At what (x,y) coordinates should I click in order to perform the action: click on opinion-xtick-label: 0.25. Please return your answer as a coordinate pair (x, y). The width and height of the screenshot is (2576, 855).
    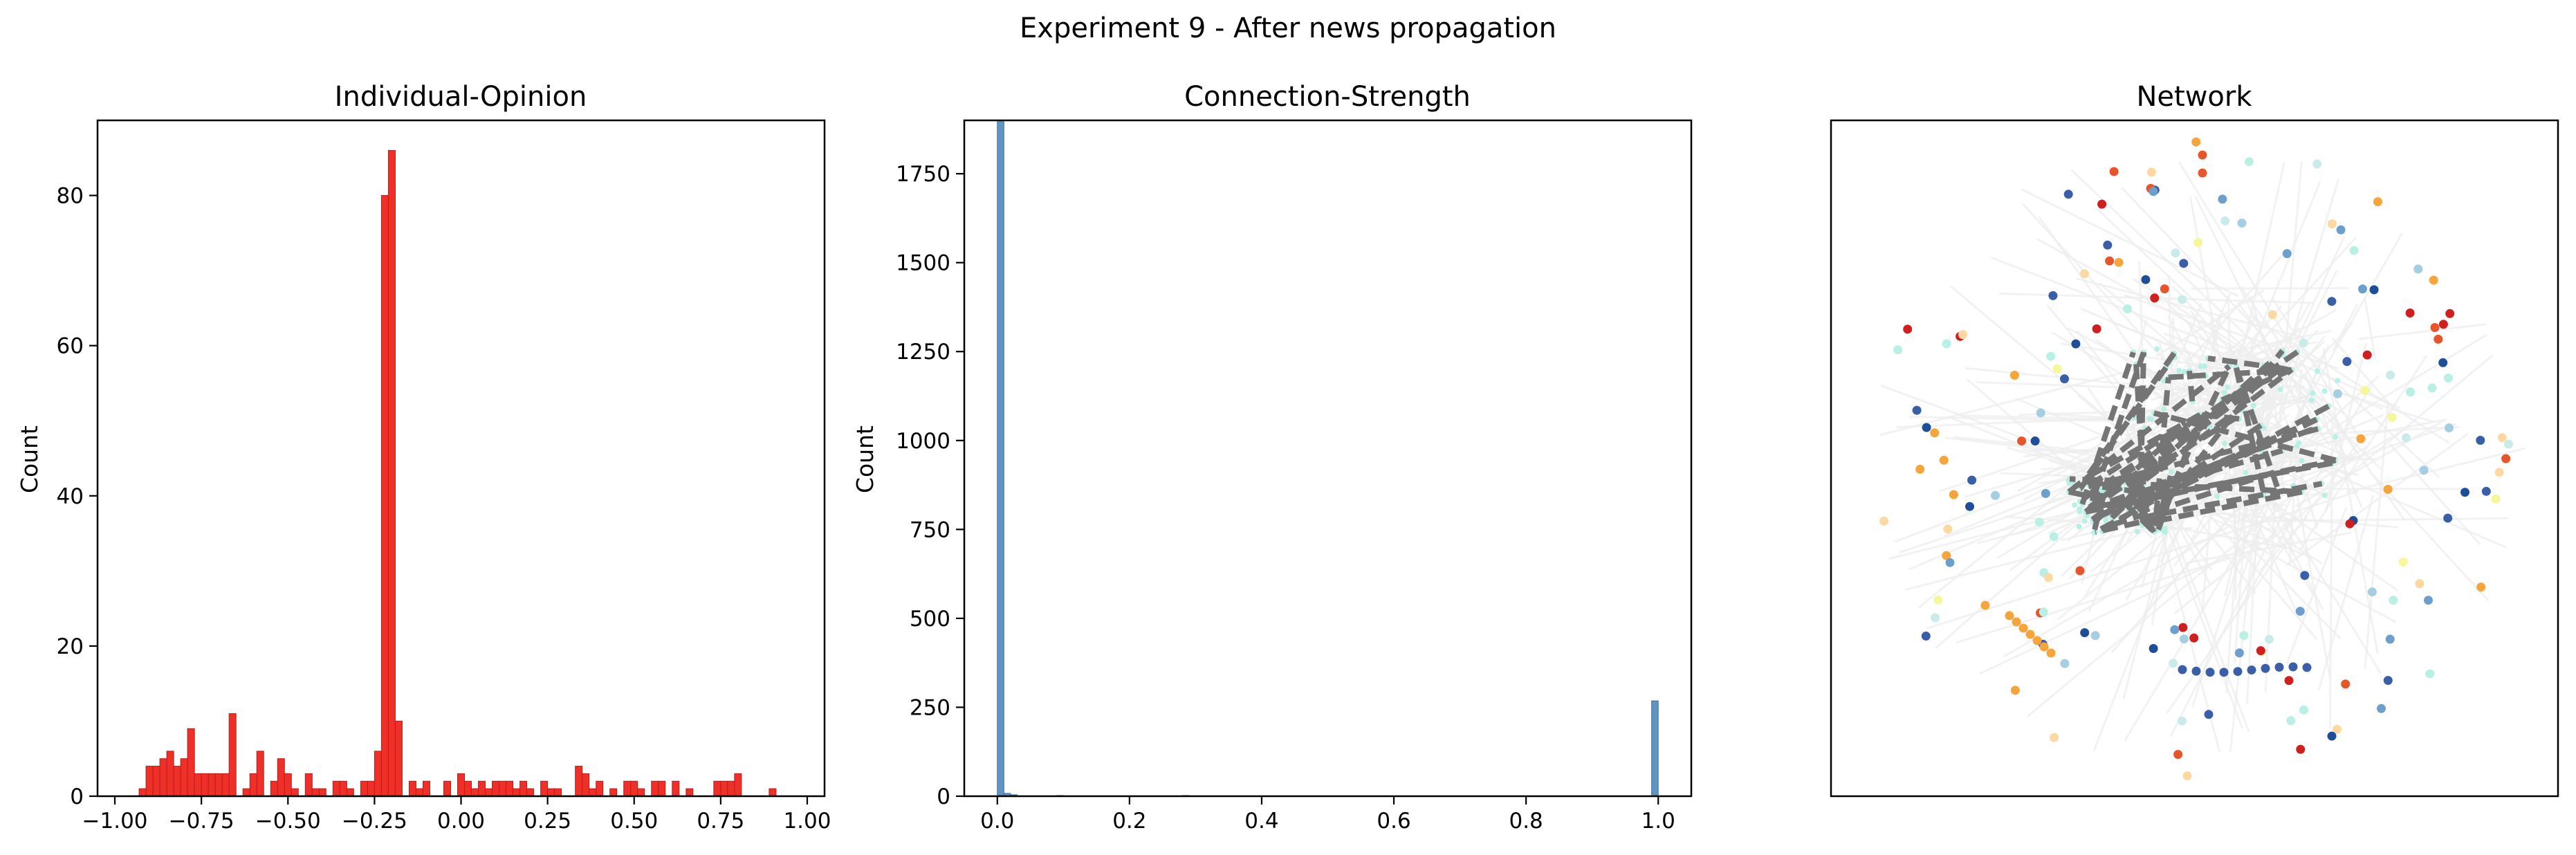
    Looking at the image, I should click on (547, 822).